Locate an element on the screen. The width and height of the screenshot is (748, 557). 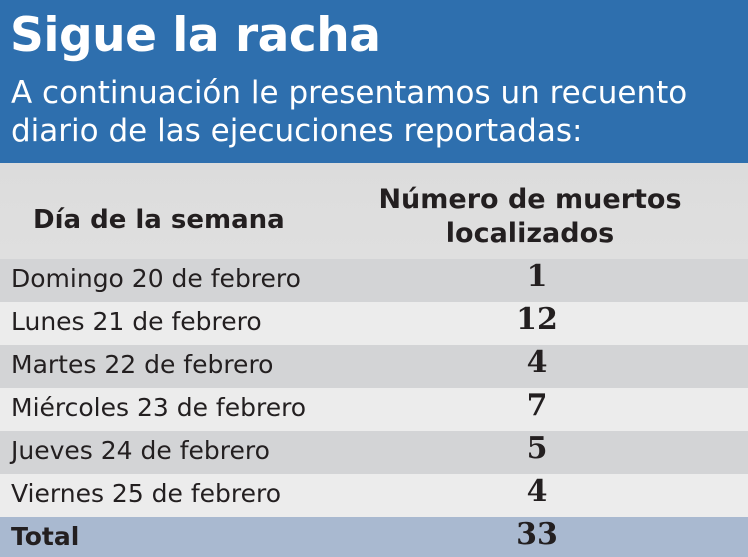
total-label: Total is located at coordinates (45, 536).